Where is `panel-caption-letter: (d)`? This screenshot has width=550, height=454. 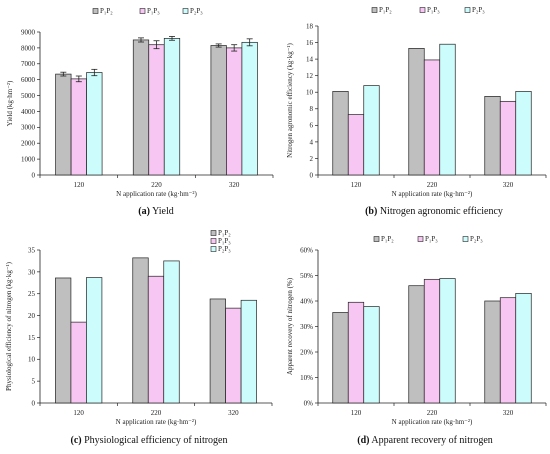
panel-caption-letter: (d) is located at coordinates (363, 440).